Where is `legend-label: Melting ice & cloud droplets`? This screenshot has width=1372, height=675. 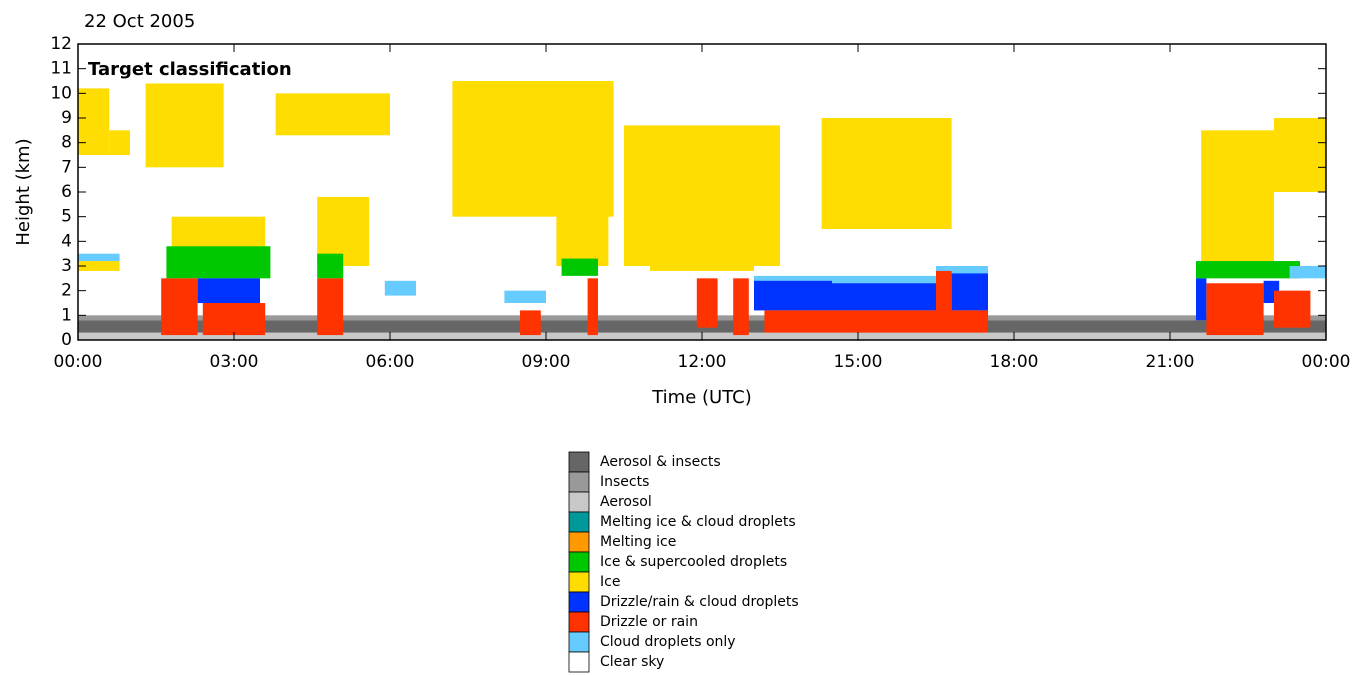 legend-label: Melting ice & cloud droplets is located at coordinates (698, 522).